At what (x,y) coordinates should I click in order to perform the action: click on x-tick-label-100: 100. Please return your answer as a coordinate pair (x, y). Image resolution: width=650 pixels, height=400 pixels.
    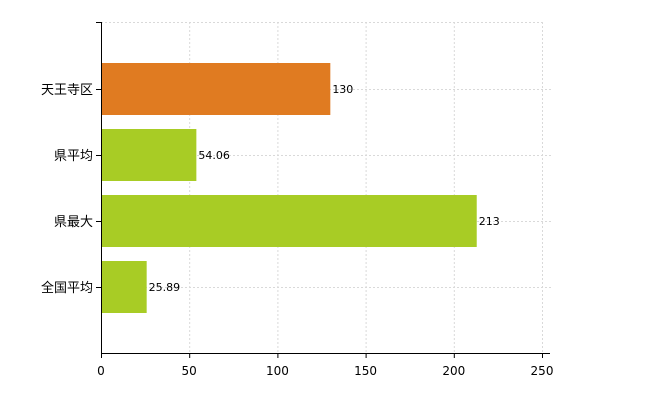
    Looking at the image, I should click on (277, 371).